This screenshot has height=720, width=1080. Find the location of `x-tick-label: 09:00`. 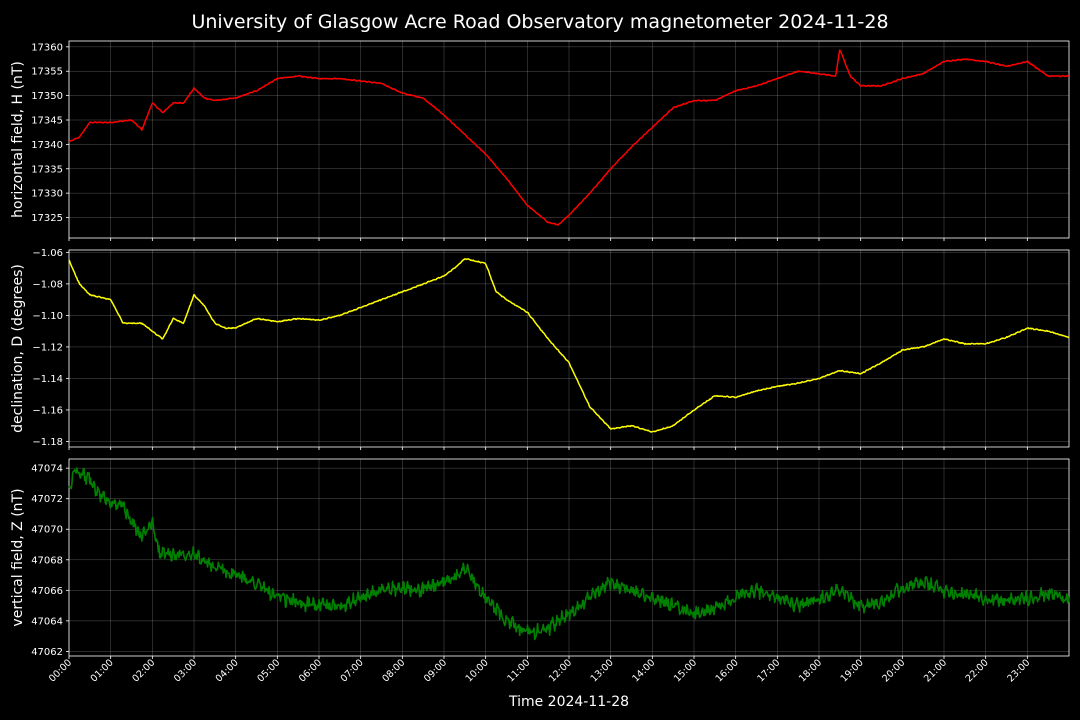

x-tick-label: 09:00 is located at coordinates (435, 670).